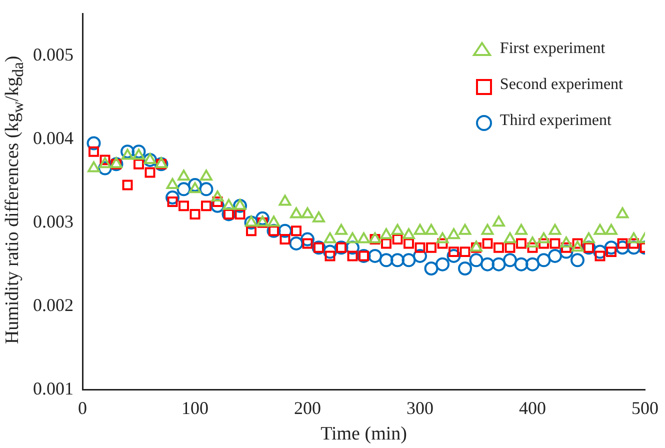 This screenshot has height=448, width=665. Describe the element at coordinates (195, 408) in the screenshot. I see `x-tick-label: 100` at that location.